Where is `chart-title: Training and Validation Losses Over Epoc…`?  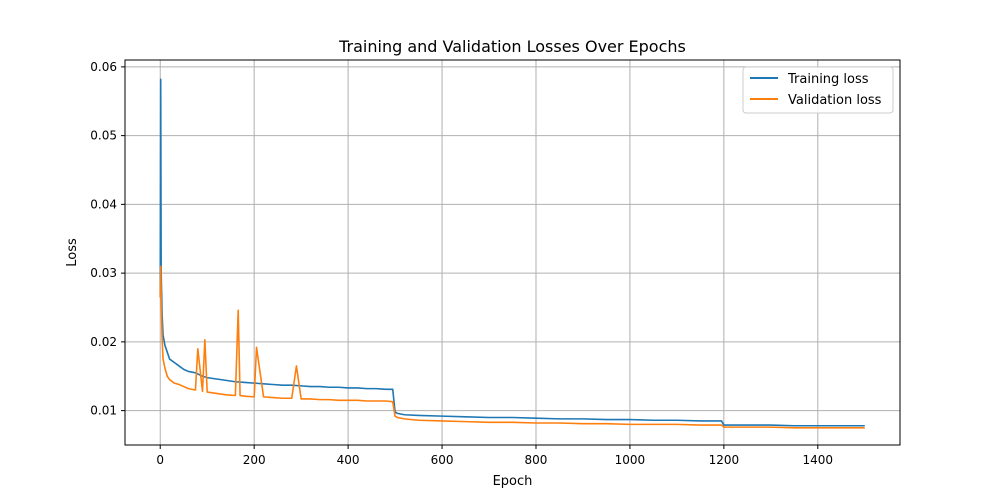
chart-title: Training and Validation Losses Over Epoc… is located at coordinates (512, 46).